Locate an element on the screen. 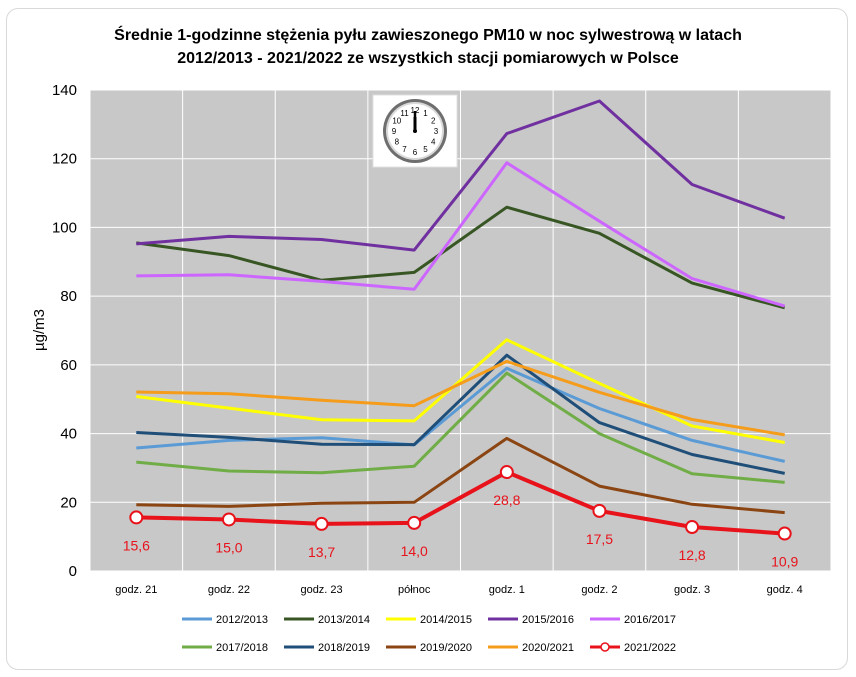 The height and width of the screenshot is (677, 856). legend-label: 2012/2013 is located at coordinates (242, 620).